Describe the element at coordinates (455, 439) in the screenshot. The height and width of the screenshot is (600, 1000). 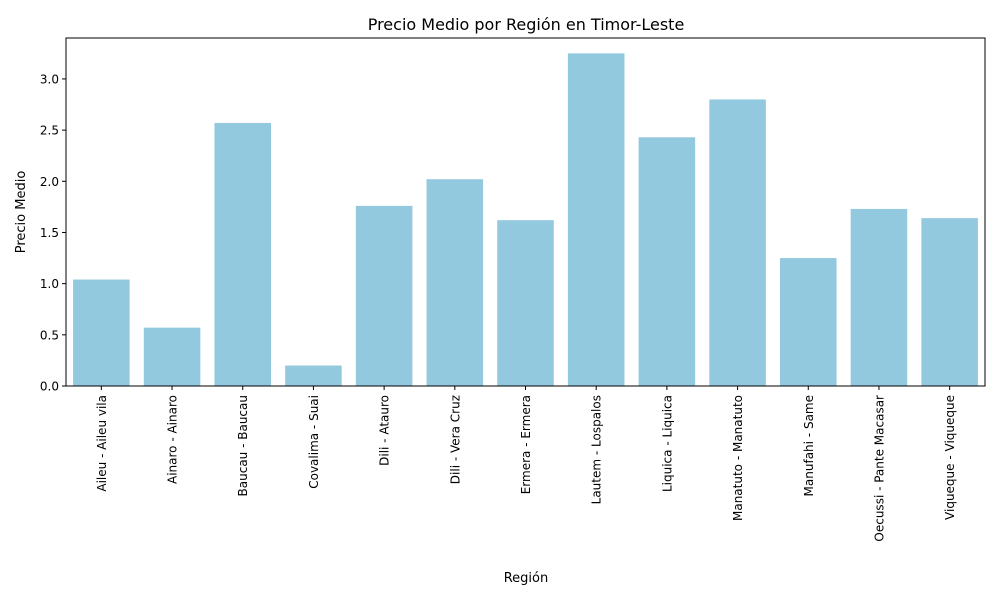
I see `x-tick-label: Dili - Vera Cruz` at that location.